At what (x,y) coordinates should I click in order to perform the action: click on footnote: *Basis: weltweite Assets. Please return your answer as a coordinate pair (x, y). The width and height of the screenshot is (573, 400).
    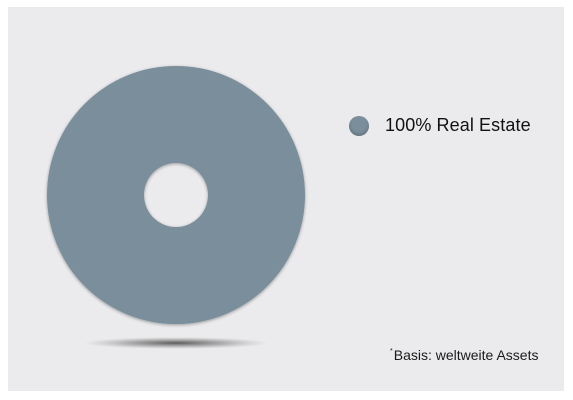
    Looking at the image, I should click on (464, 355).